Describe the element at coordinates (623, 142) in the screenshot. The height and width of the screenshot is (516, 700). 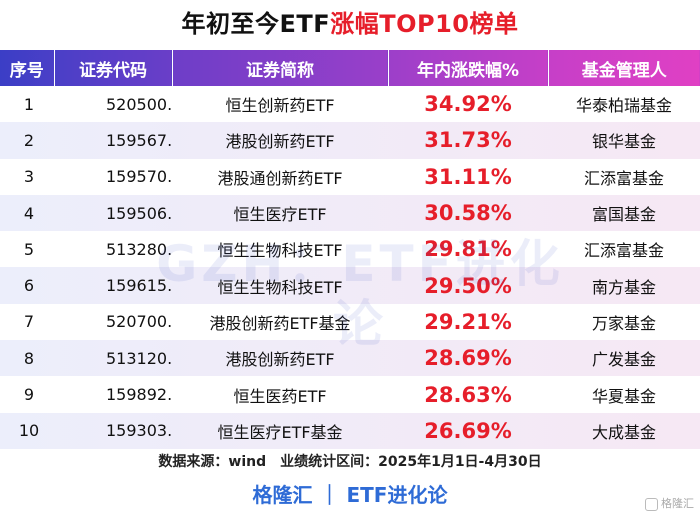
I see `manager-cell: 银华基金` at that location.